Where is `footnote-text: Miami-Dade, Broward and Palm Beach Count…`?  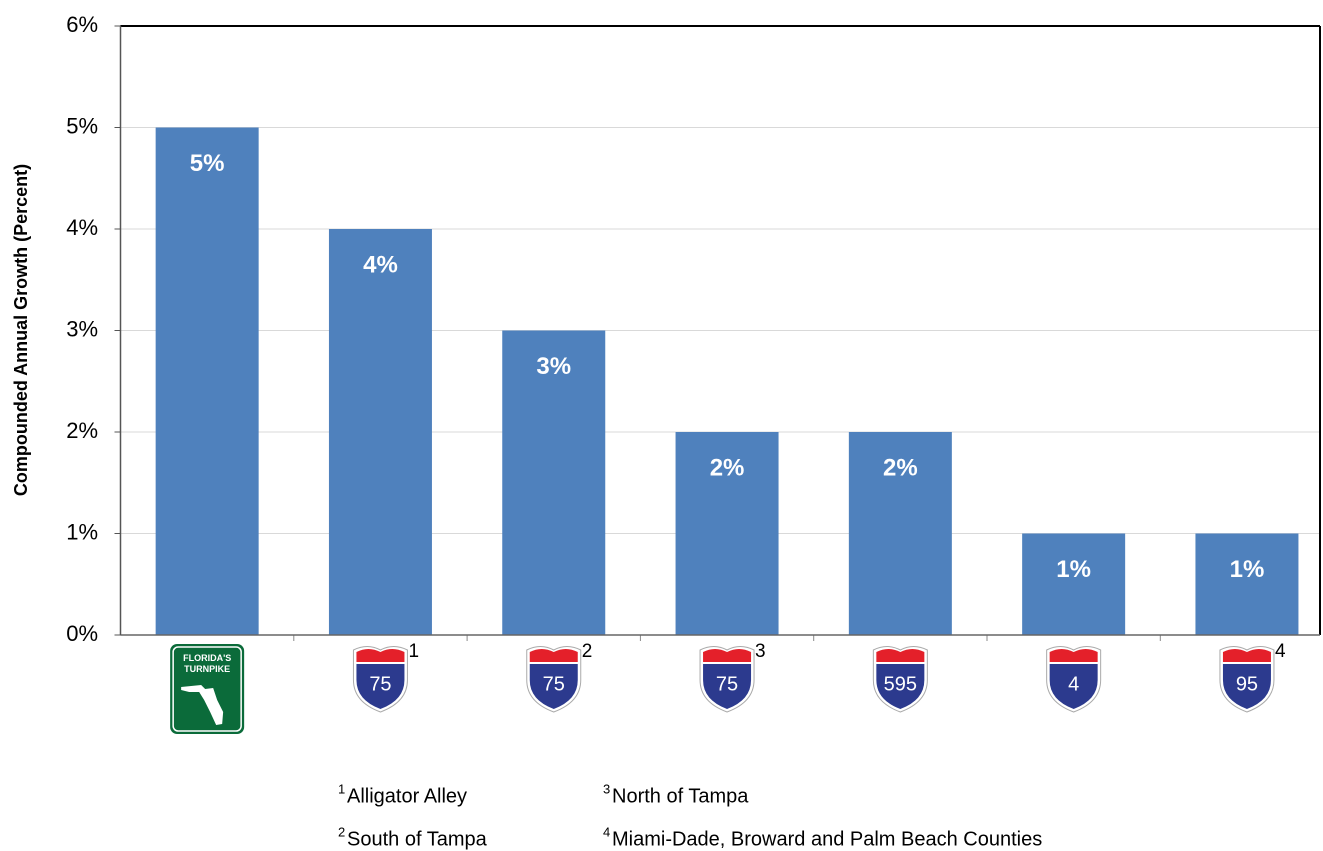 footnote-text: Miami-Dade, Broward and Palm Beach Count… is located at coordinates (827, 839).